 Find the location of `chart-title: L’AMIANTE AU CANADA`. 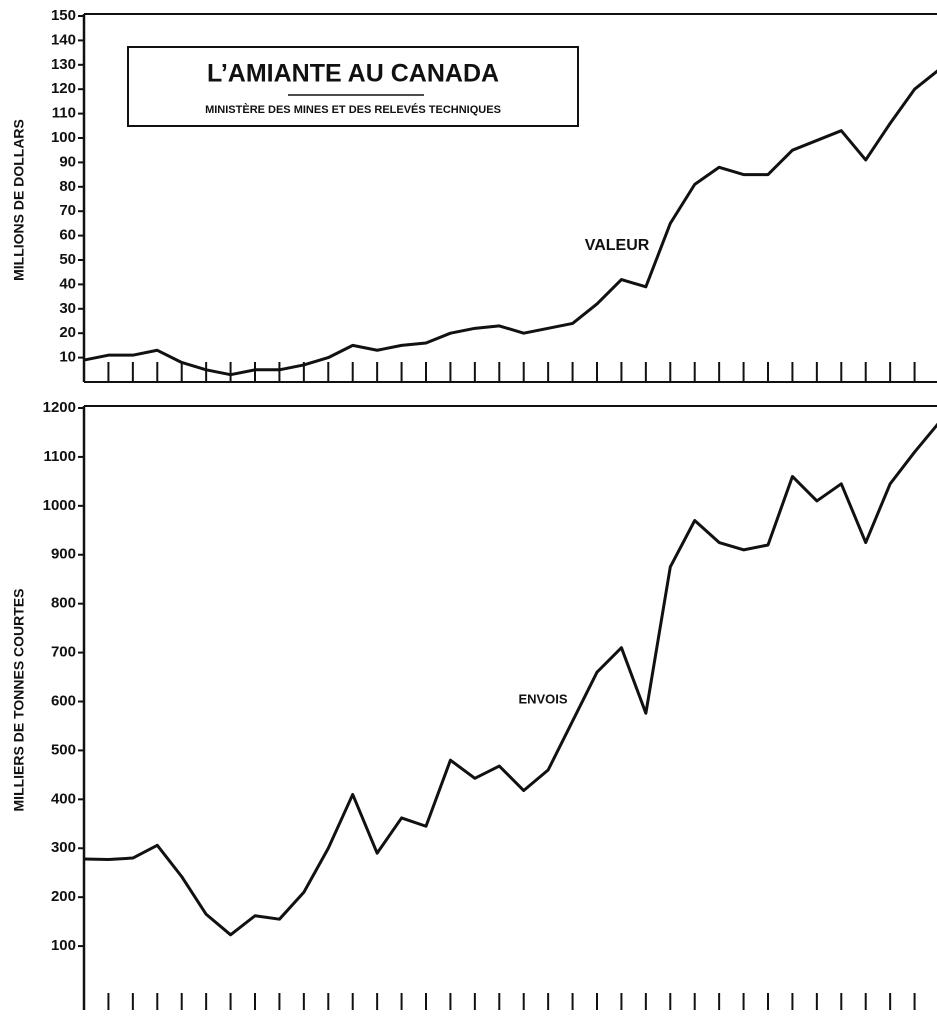

chart-title: L’AMIANTE AU CANADA is located at coordinates (353, 74).